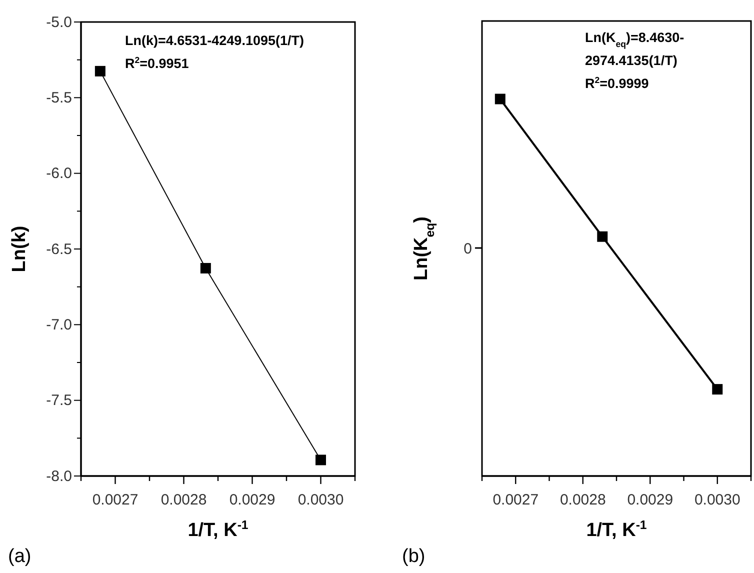 The image size is (754, 573). I want to click on text: Ln(K$_{eq}$)=8.4630-, so click(634, 39).